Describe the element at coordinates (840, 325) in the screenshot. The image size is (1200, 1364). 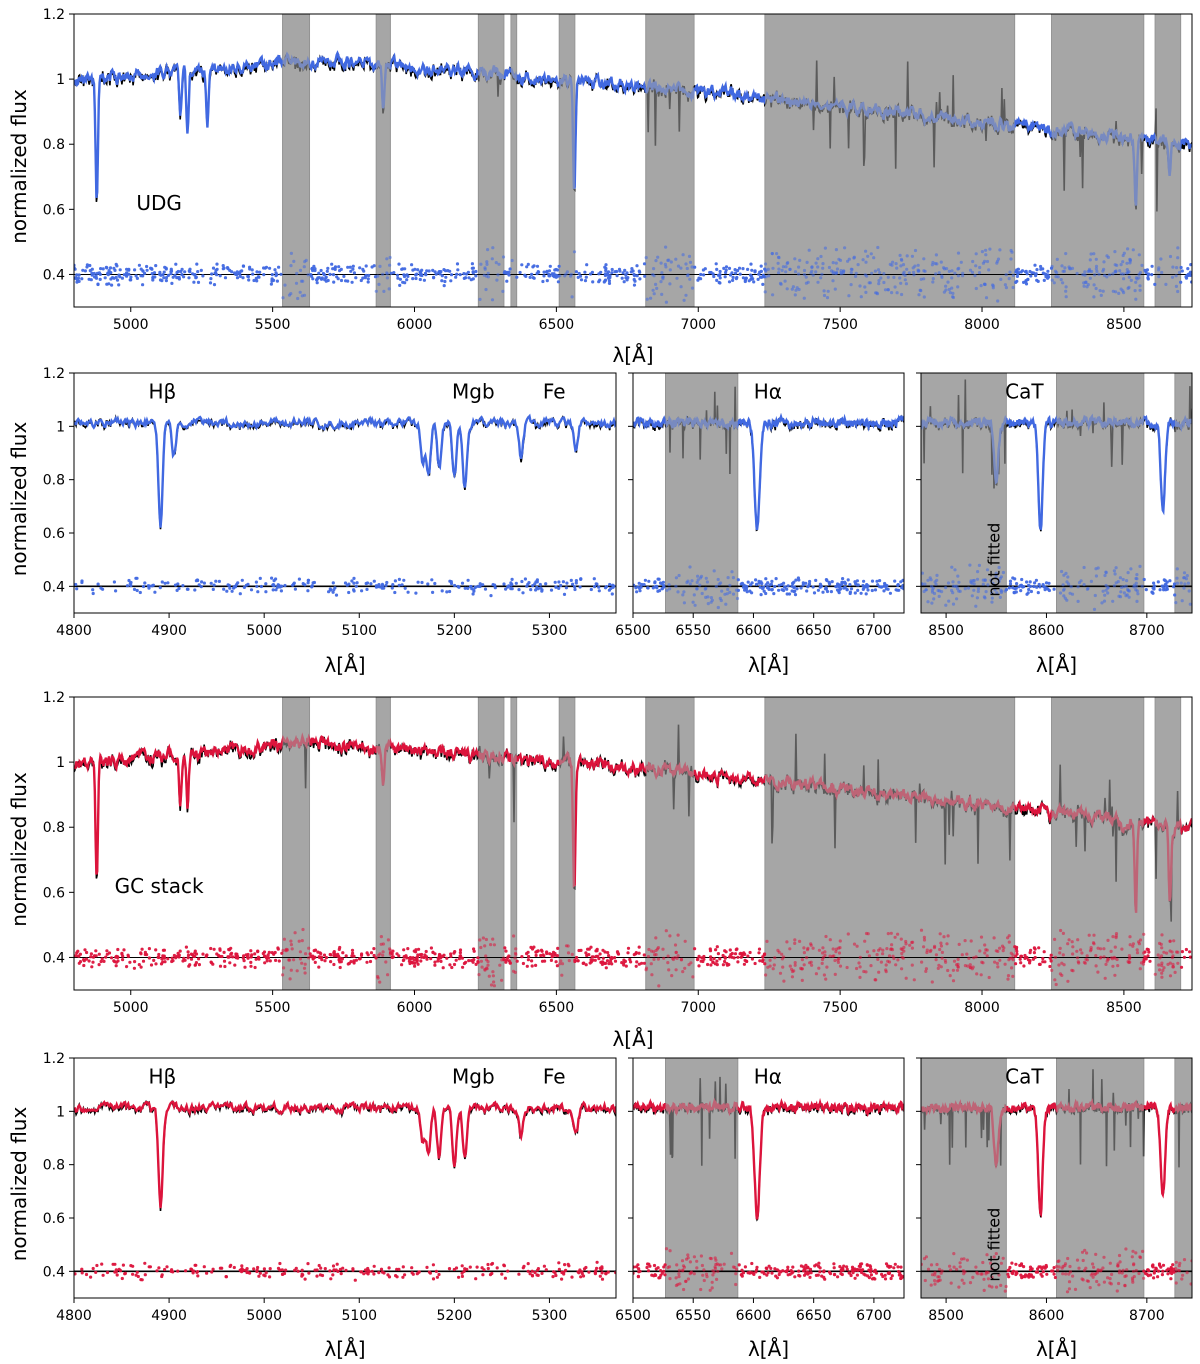
I see `x-tick-label: 7500` at that location.